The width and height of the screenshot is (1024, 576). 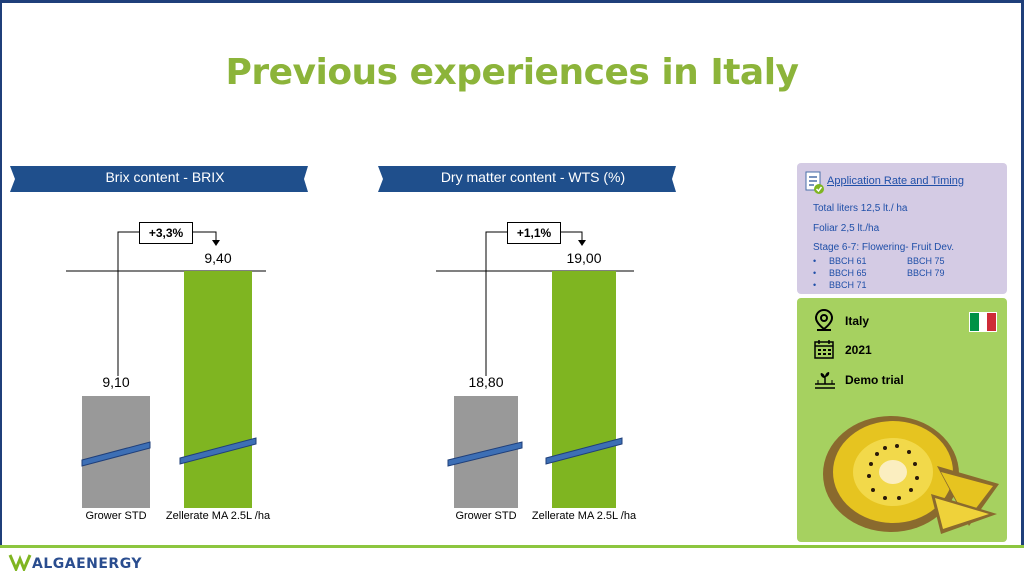 I want to click on frame-left, so click(x=1, y=274).